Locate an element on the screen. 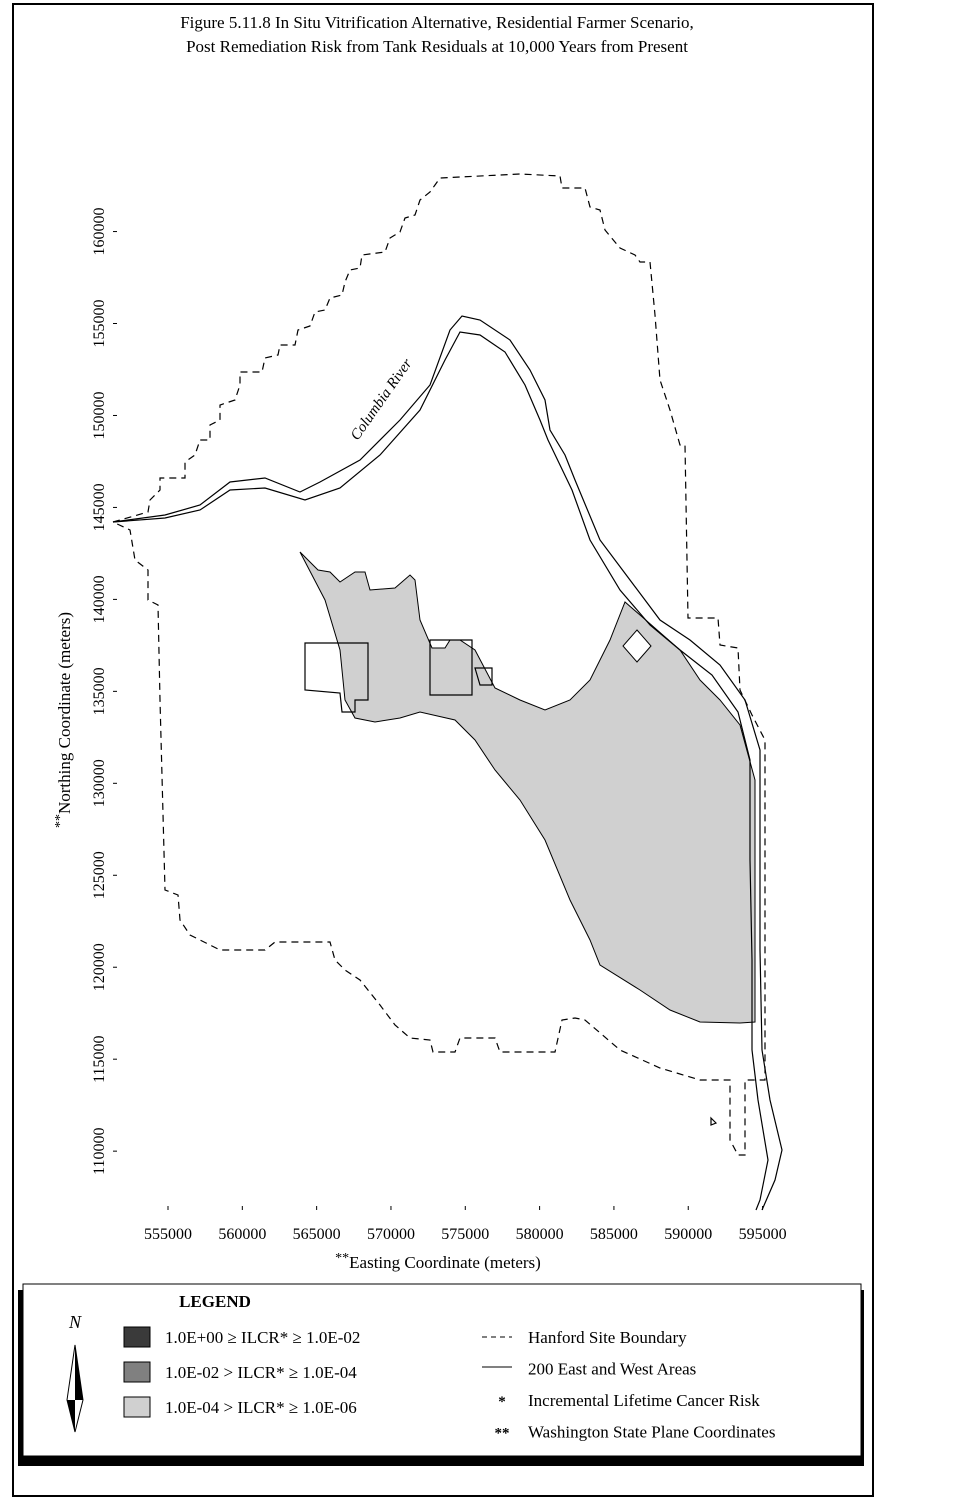 The image size is (975, 1500). river-label: Columbia River is located at coordinates (382, 399).